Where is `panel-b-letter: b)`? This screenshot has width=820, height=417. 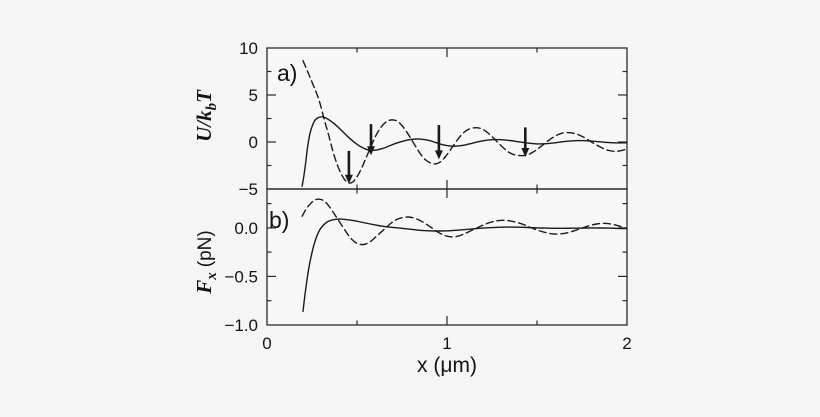
panel-b-letter: b) is located at coordinates (279, 220).